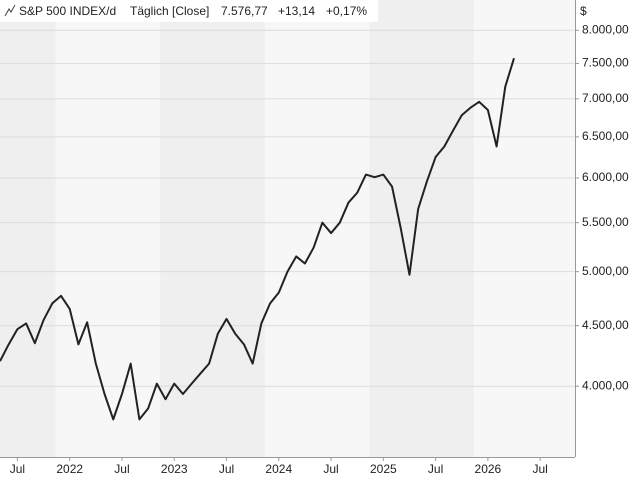 Image resolution: width=640 pixels, height=485 pixels. Describe the element at coordinates (169, 11) in the screenshot. I see `chart-subtitle: Täglich [Close]` at that location.